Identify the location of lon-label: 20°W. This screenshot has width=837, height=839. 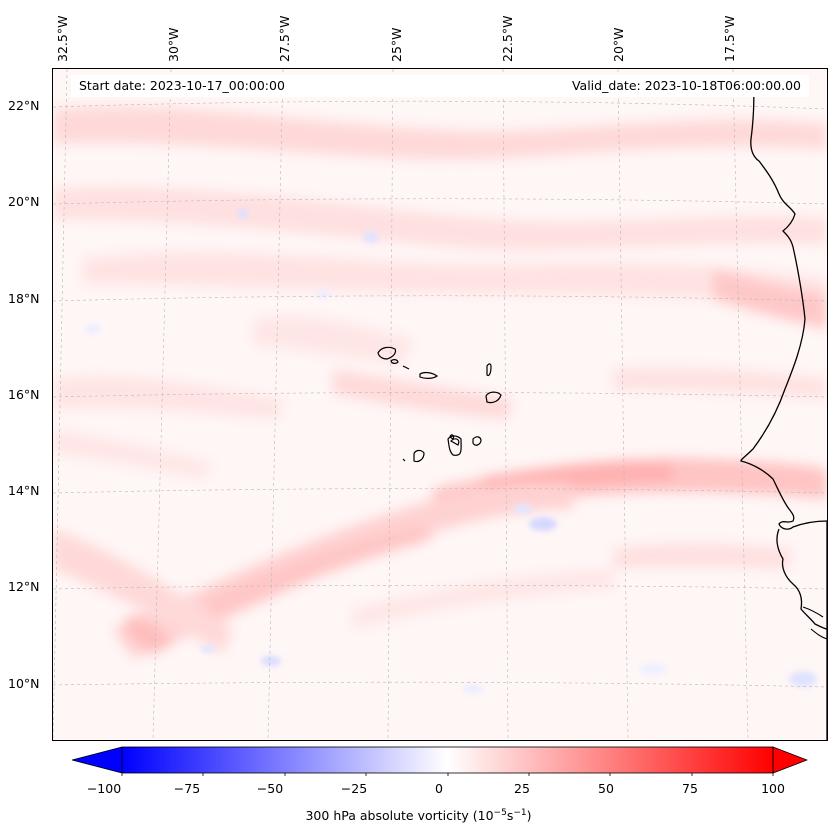
(618, 44).